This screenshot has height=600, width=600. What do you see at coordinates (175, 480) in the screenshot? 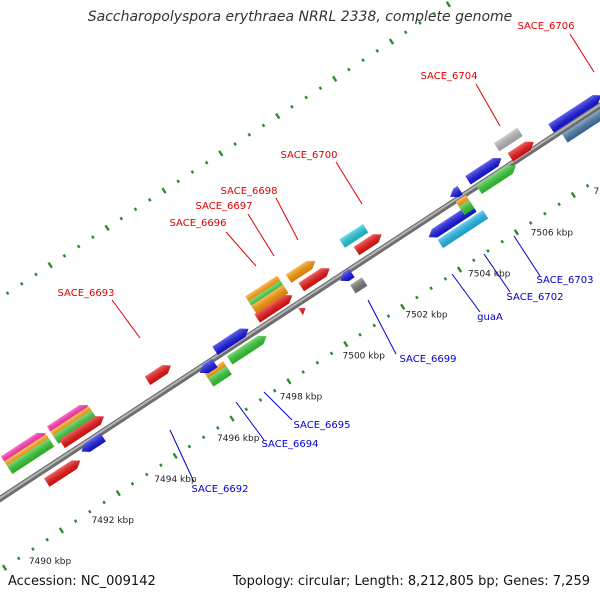
I see `axis-tick-label: 7494 kbp` at bounding box center [175, 480].